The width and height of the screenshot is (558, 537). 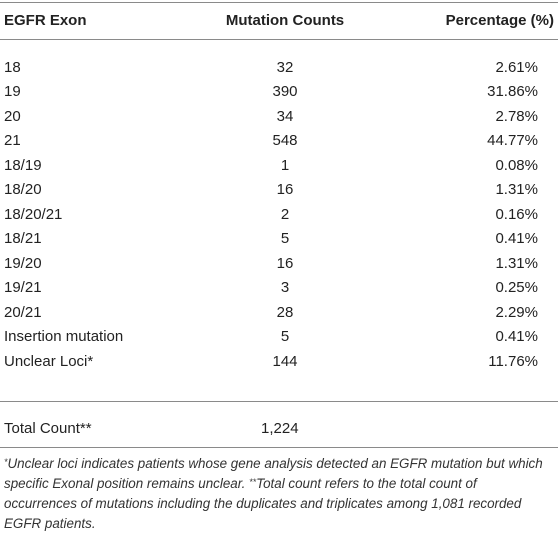 What do you see at coordinates (23, 263) in the screenshot?
I see `cell-exon: 19/20` at bounding box center [23, 263].